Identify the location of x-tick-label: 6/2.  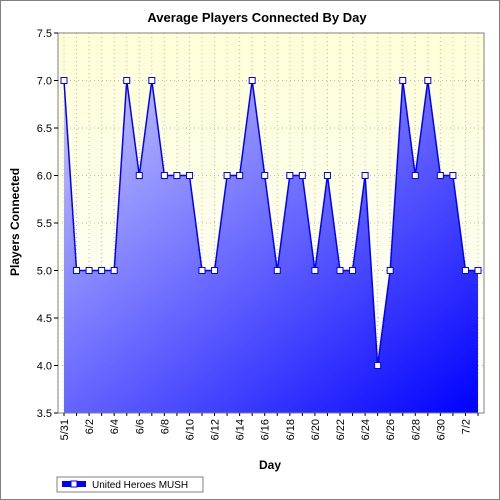
(90, 426).